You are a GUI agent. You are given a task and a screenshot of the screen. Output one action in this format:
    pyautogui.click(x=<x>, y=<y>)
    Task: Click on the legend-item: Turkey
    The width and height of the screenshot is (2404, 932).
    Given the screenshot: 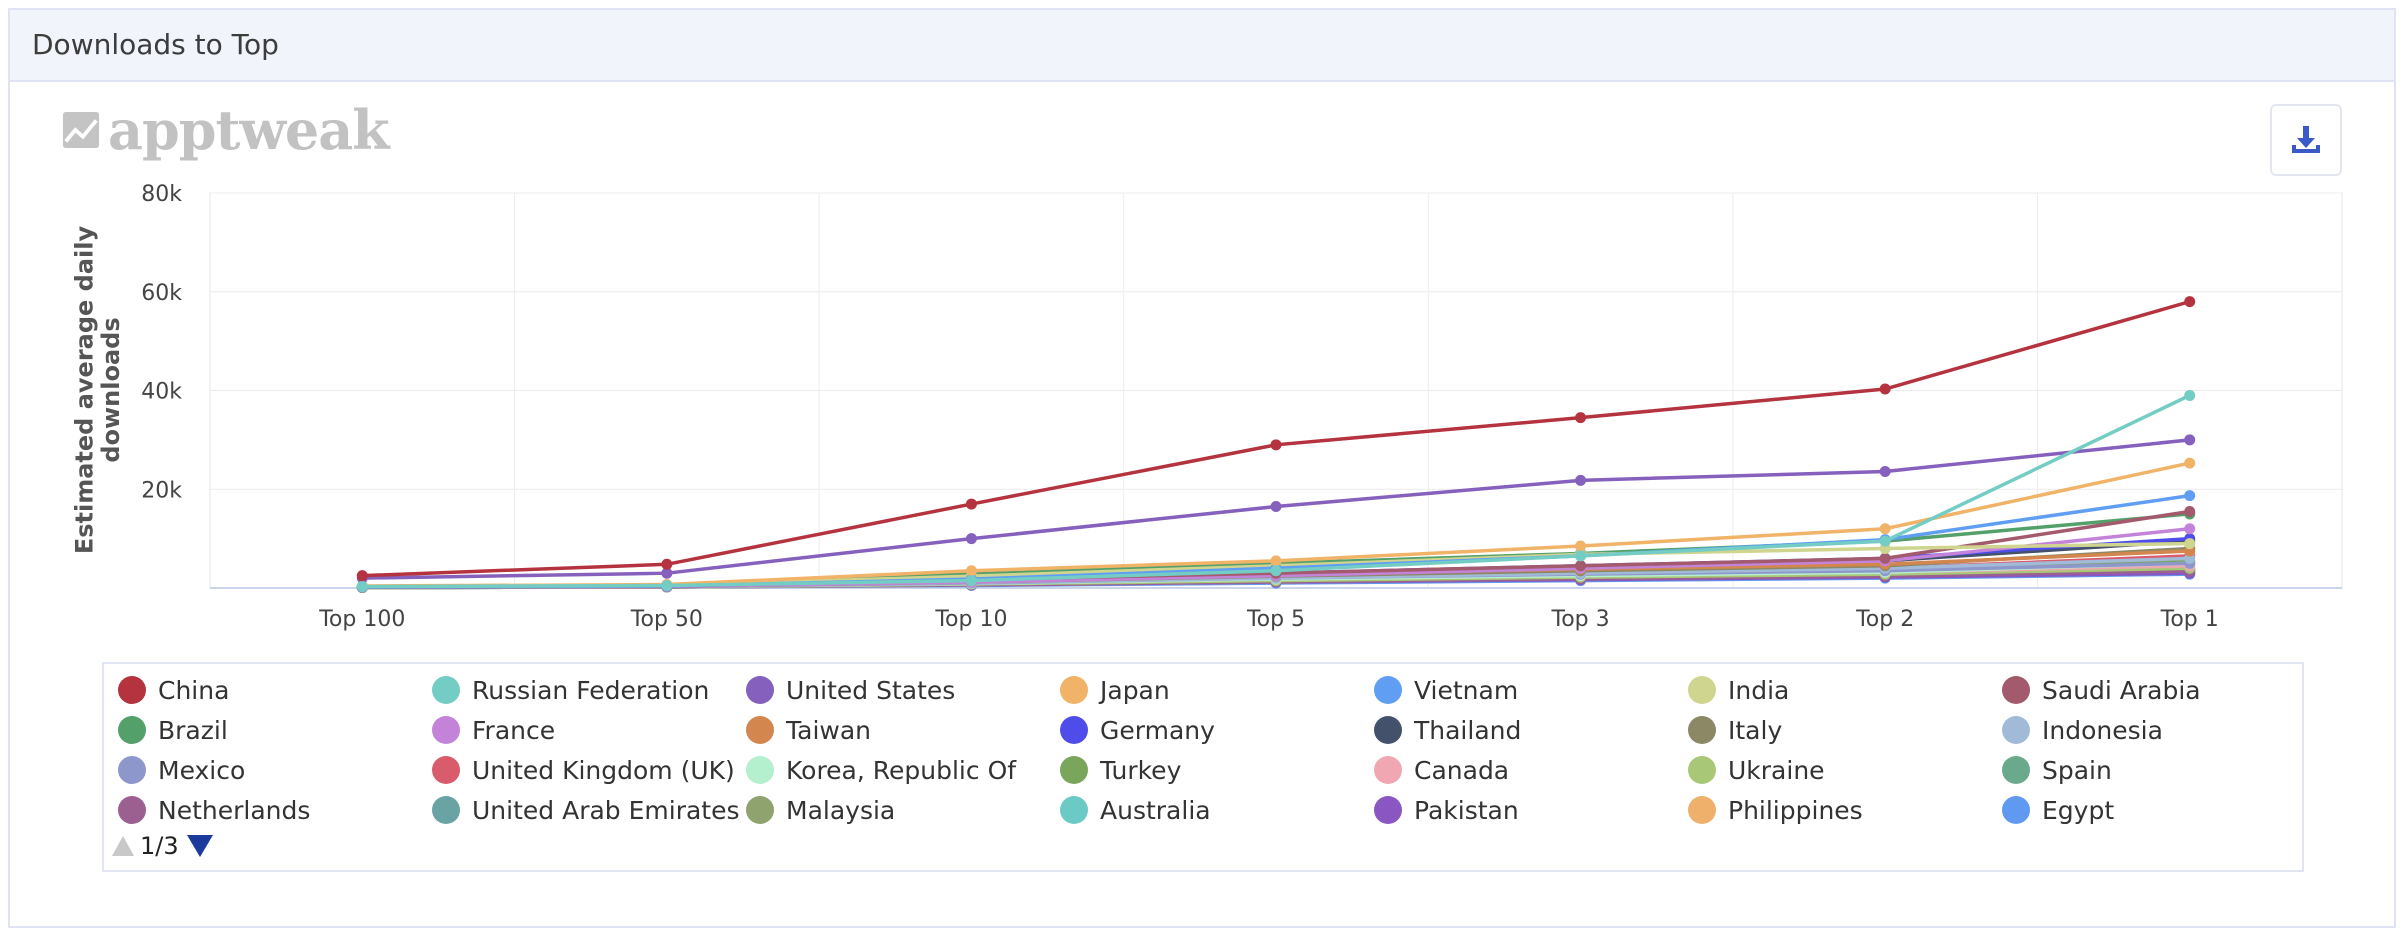 What is the action you would take?
    pyautogui.click(x=1217, y=770)
    